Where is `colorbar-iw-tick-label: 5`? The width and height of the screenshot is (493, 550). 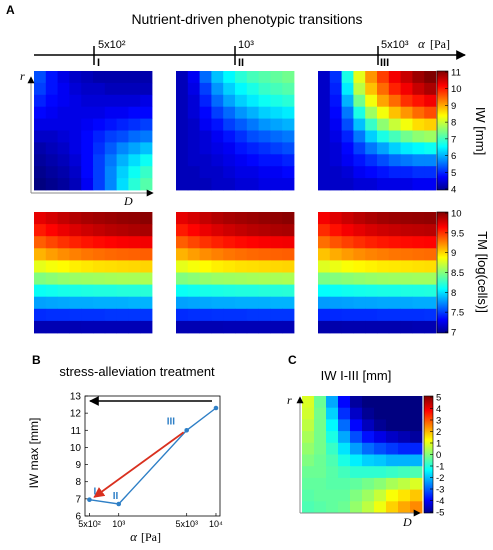 colorbar-iw-tick-label: 5 is located at coordinates (453, 173).